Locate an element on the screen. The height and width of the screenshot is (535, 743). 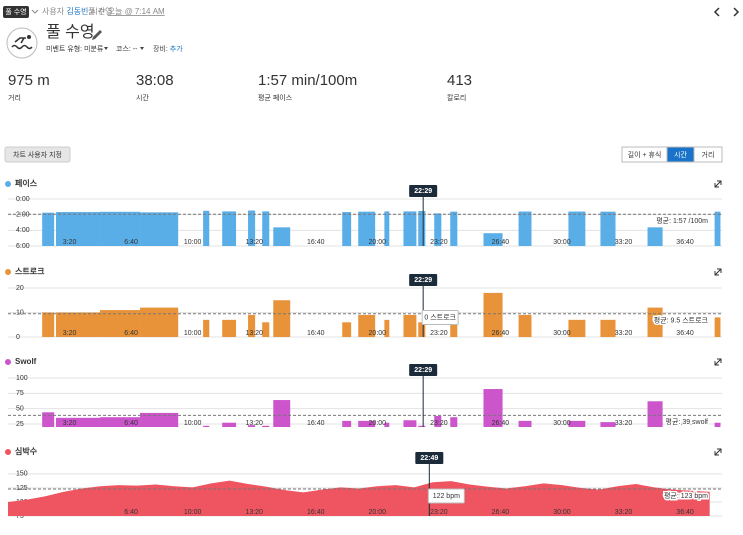
gear-link: 추가 is located at coordinates (176, 48).